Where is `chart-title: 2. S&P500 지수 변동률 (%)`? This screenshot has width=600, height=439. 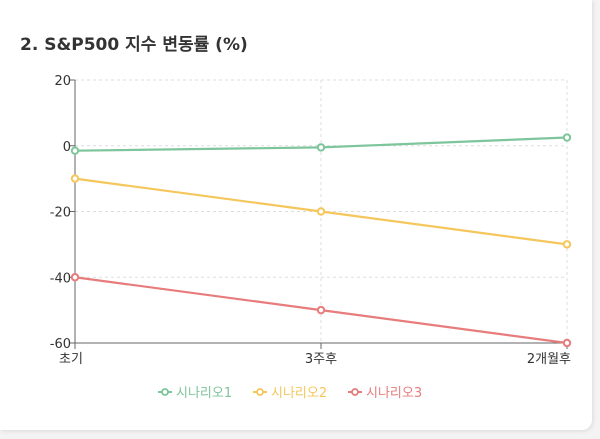
chart-title: 2. S&P500 지수 변동률 (%) is located at coordinates (134, 45).